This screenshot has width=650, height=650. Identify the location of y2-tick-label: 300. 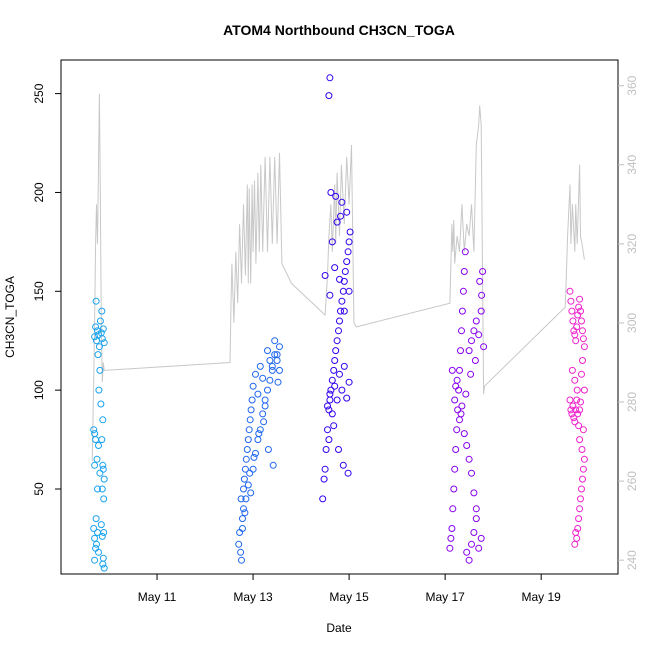
(632, 323).